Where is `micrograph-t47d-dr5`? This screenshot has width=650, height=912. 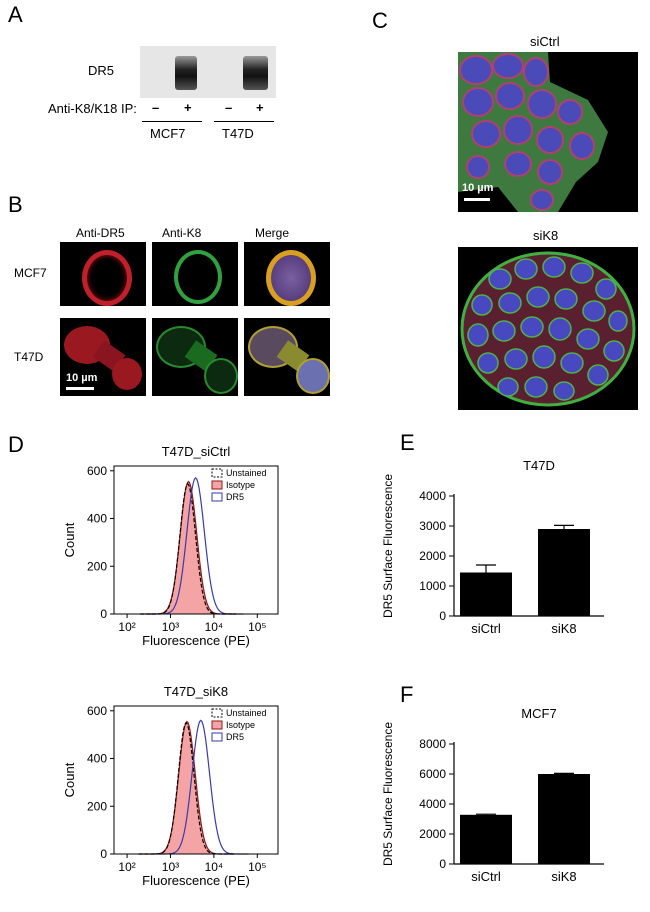
micrograph-t47d-dr5 is located at coordinates (103, 357).